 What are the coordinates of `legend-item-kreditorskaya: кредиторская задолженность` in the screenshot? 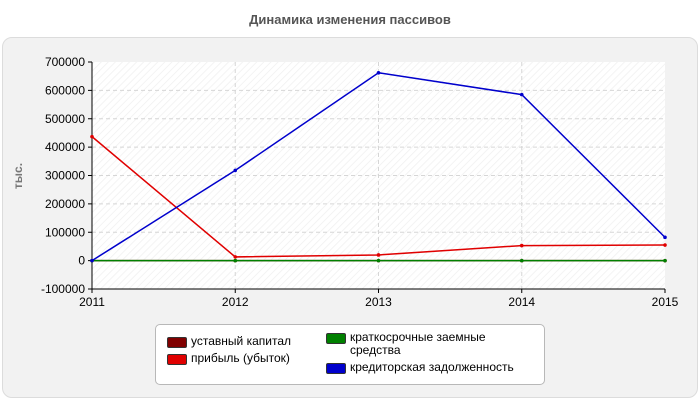 It's located at (420, 367).